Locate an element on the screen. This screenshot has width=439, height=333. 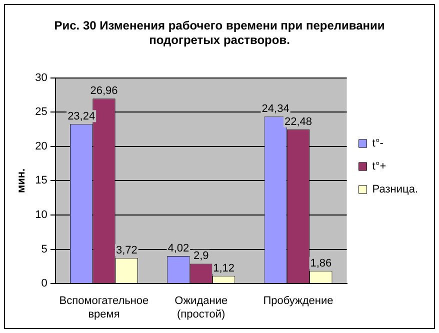
y-tick-label: 15 is located at coordinates (41, 180).